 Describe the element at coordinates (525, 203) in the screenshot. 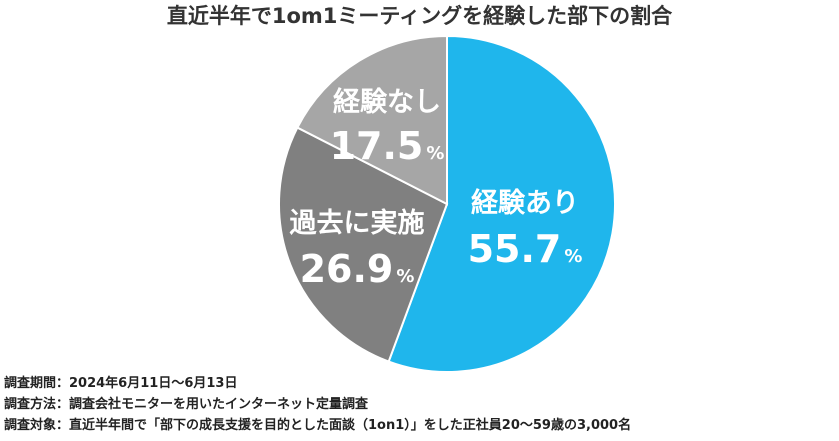

I see `slice-label-1: 経験あり` at that location.